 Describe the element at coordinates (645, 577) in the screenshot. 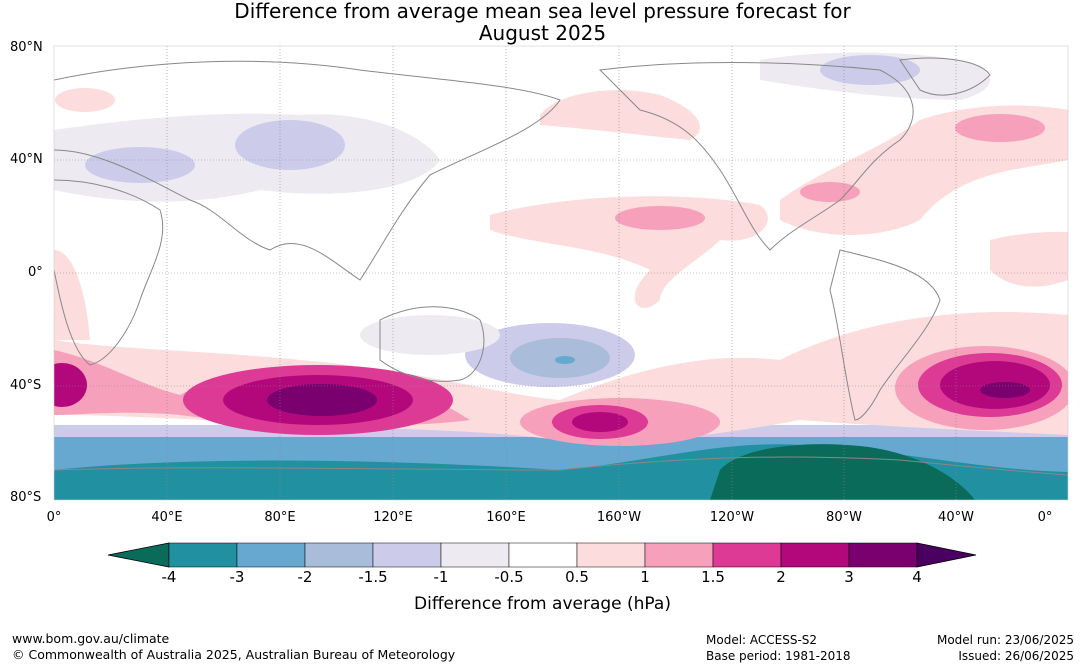

I see `colorbar-tick: 1` at that location.